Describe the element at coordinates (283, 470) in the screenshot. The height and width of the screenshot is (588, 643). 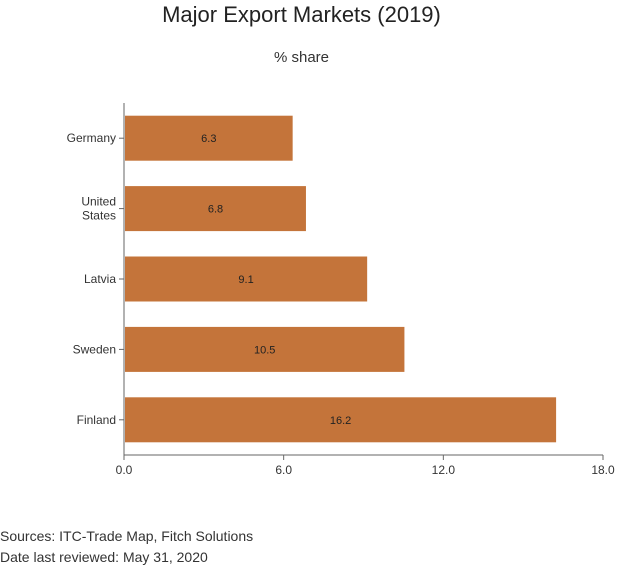
I see `x-tick-label: 6.0` at that location.